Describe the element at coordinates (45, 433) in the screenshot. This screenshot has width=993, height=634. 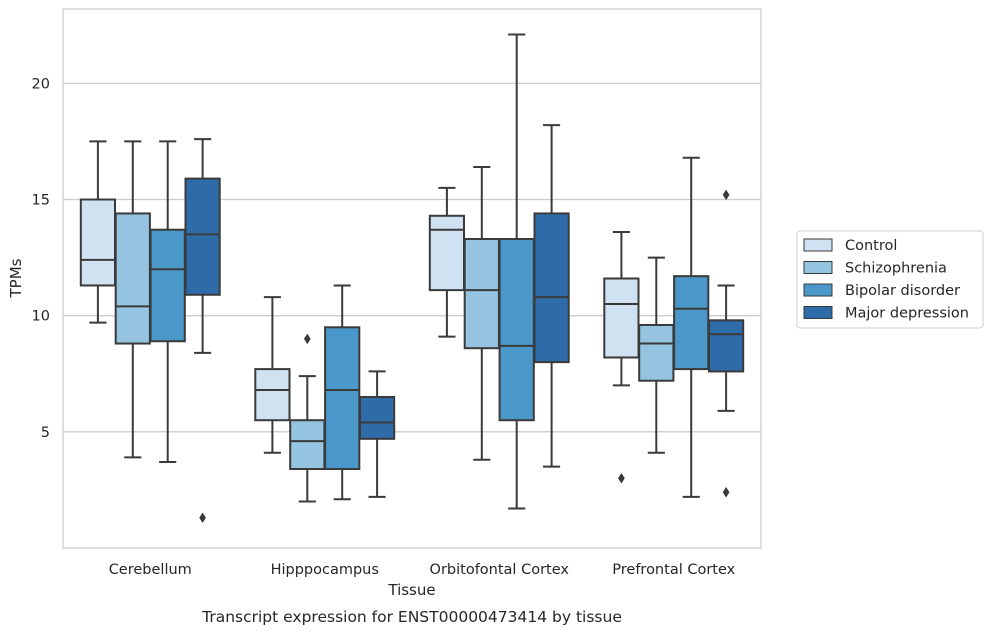
I see `y-tick-label: 5` at that location.